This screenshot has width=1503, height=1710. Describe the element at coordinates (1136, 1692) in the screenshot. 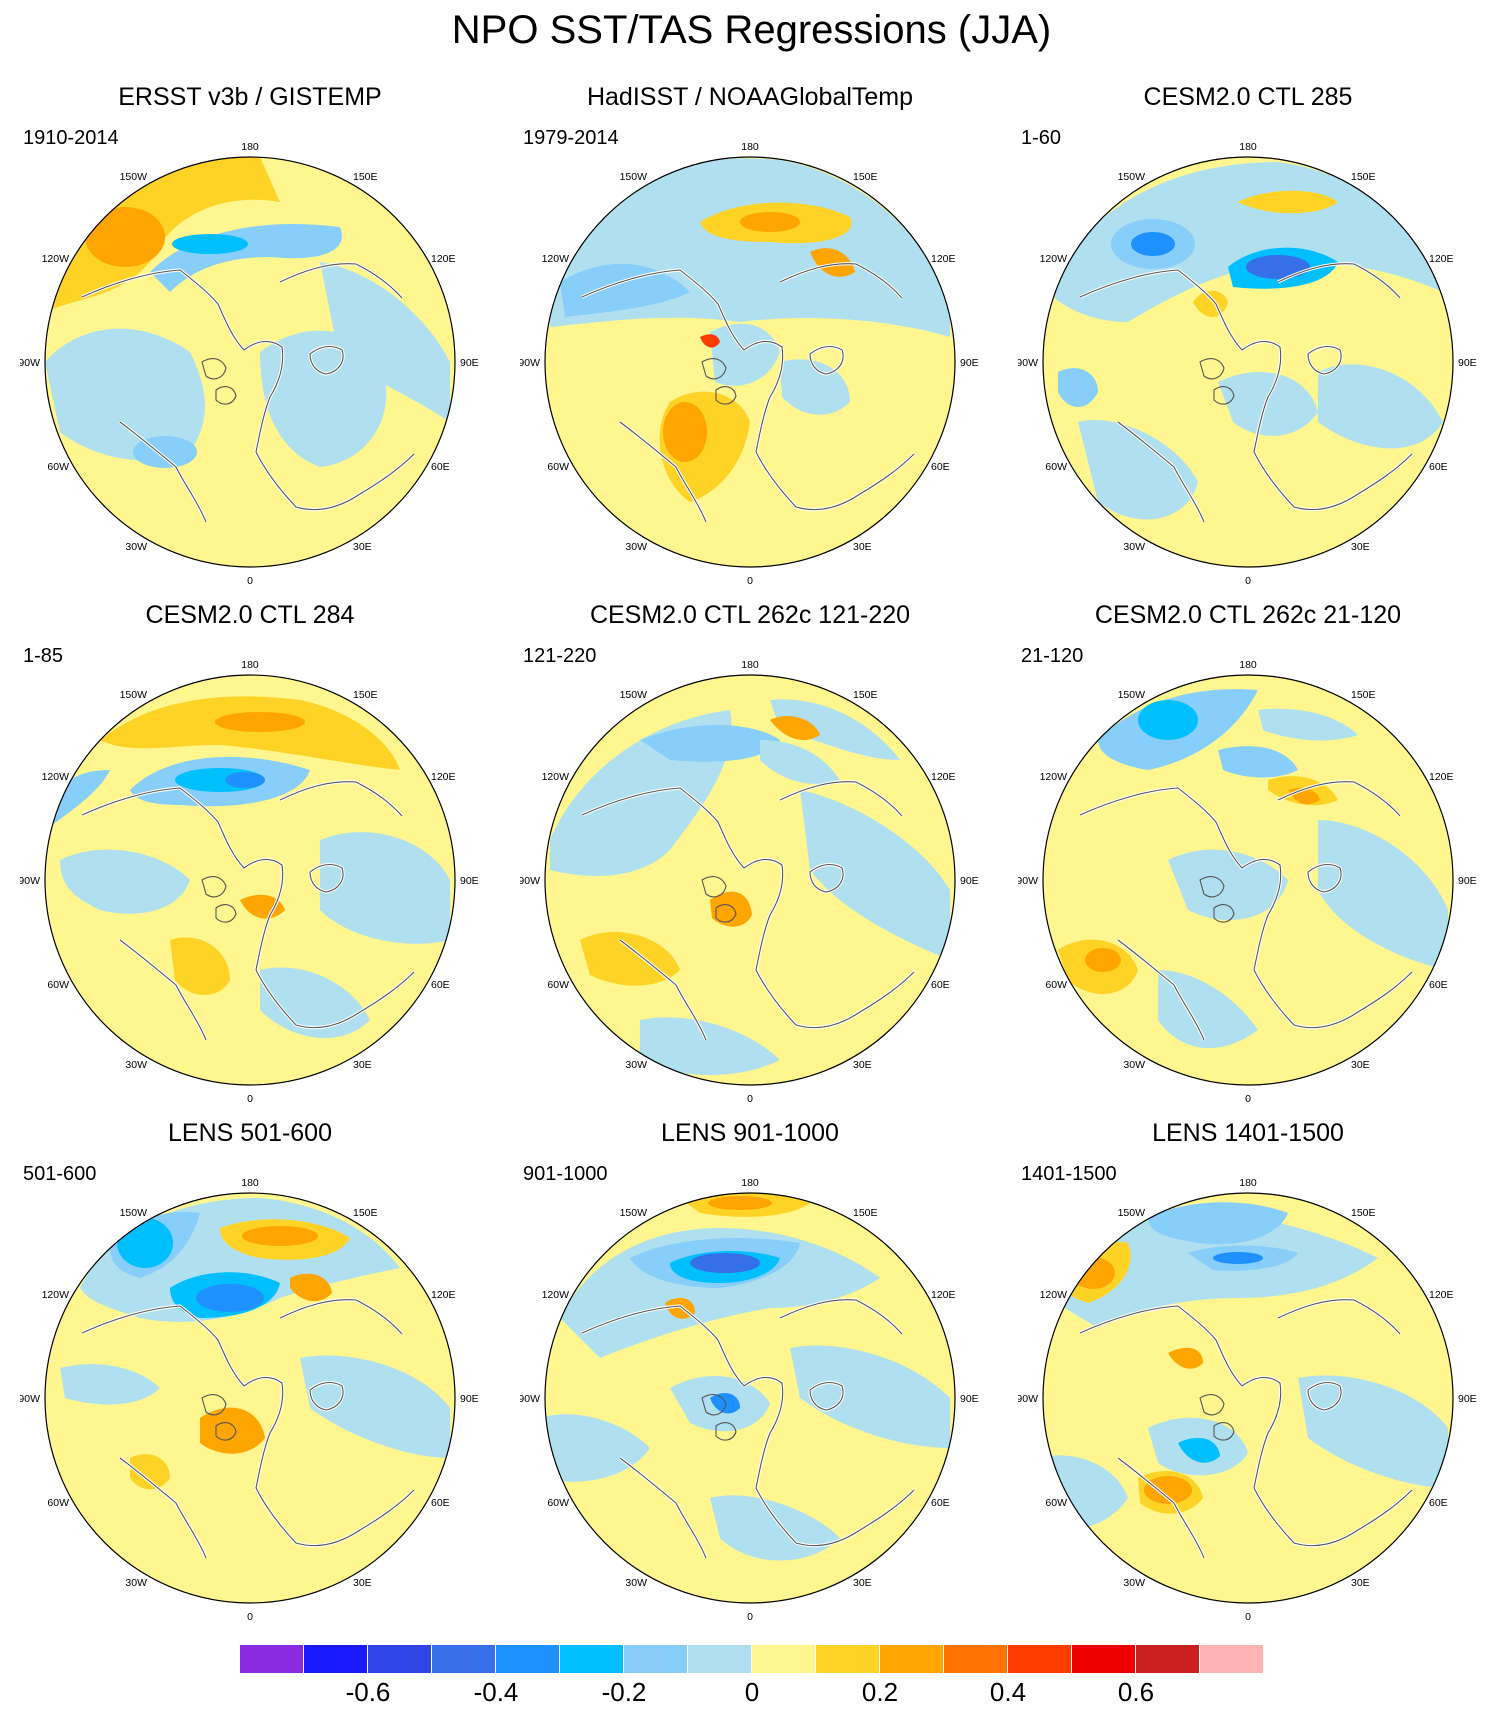

I see `colorbar-tick-label: 0.6` at that location.